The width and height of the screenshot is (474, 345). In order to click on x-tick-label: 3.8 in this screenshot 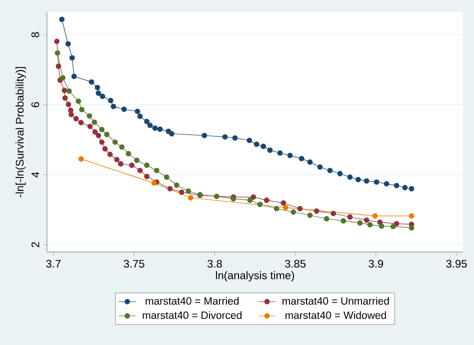, I will do `click(214, 264)`.